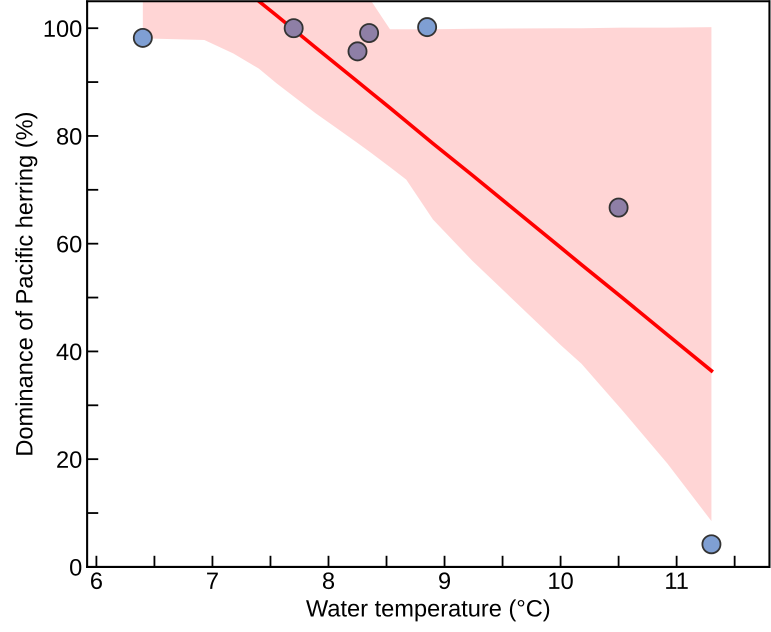  What do you see at coordinates (69, 136) in the screenshot?
I see `y-tick-label: 80` at bounding box center [69, 136].